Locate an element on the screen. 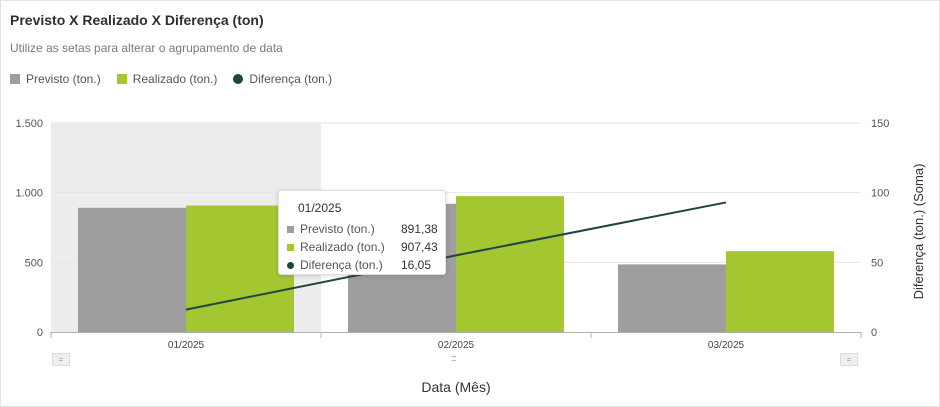  chart-title: Previsto X Realizado X Diferença (ton) is located at coordinates (137, 20).